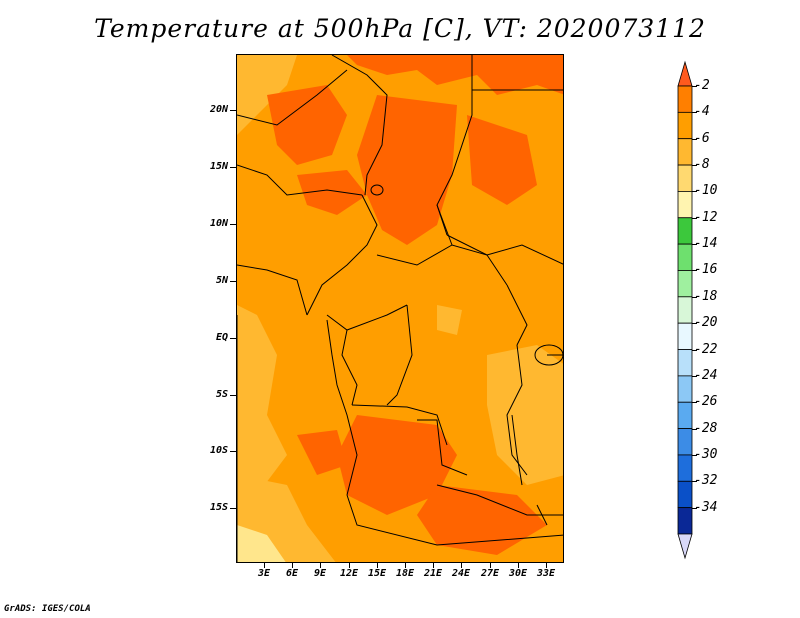  Describe the element at coordinates (449, 320) in the screenshot. I see `field-light-center` at that location.